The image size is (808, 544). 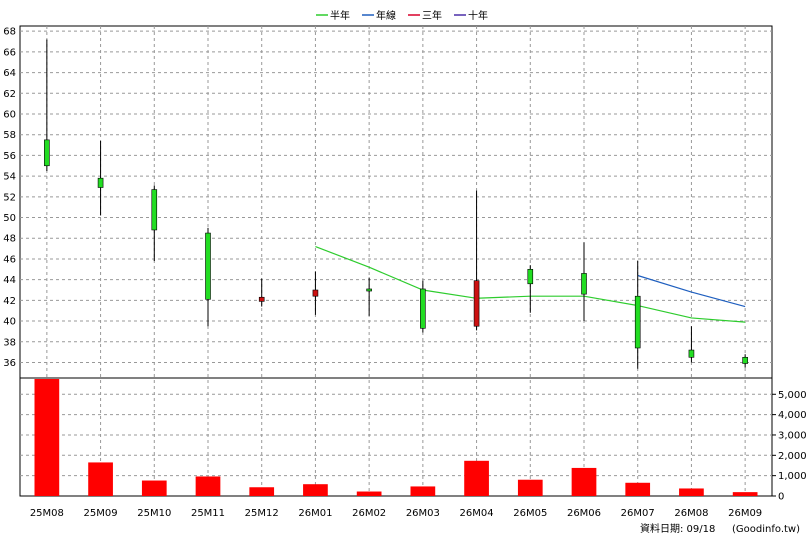 I want to click on price-tick-label: 54, so click(x=9, y=177).